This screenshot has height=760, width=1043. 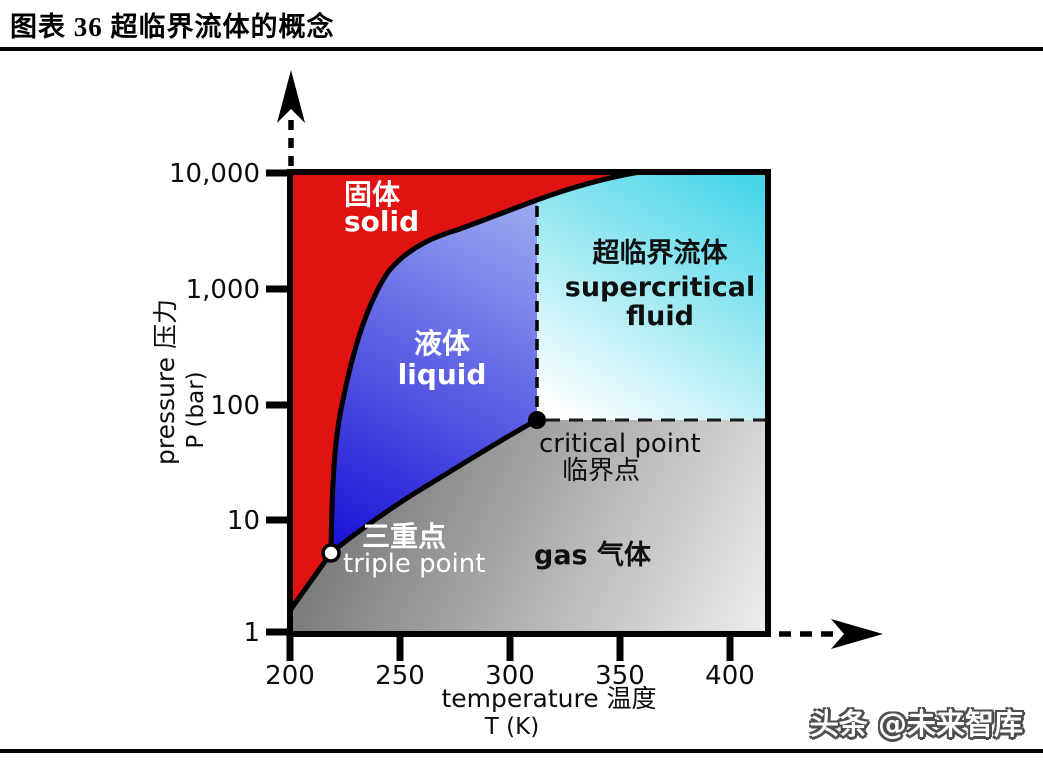 I want to click on critical-point-marker, so click(x=537, y=420).